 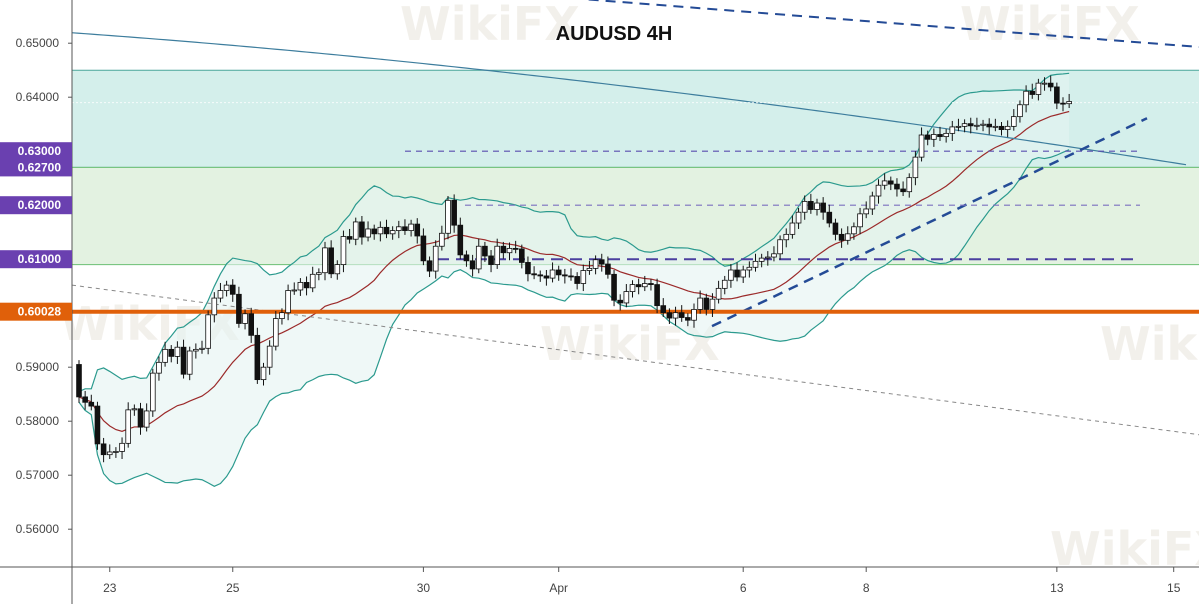 What do you see at coordinates (233, 588) in the screenshot?
I see `x-tick-label-1: 25` at bounding box center [233, 588].